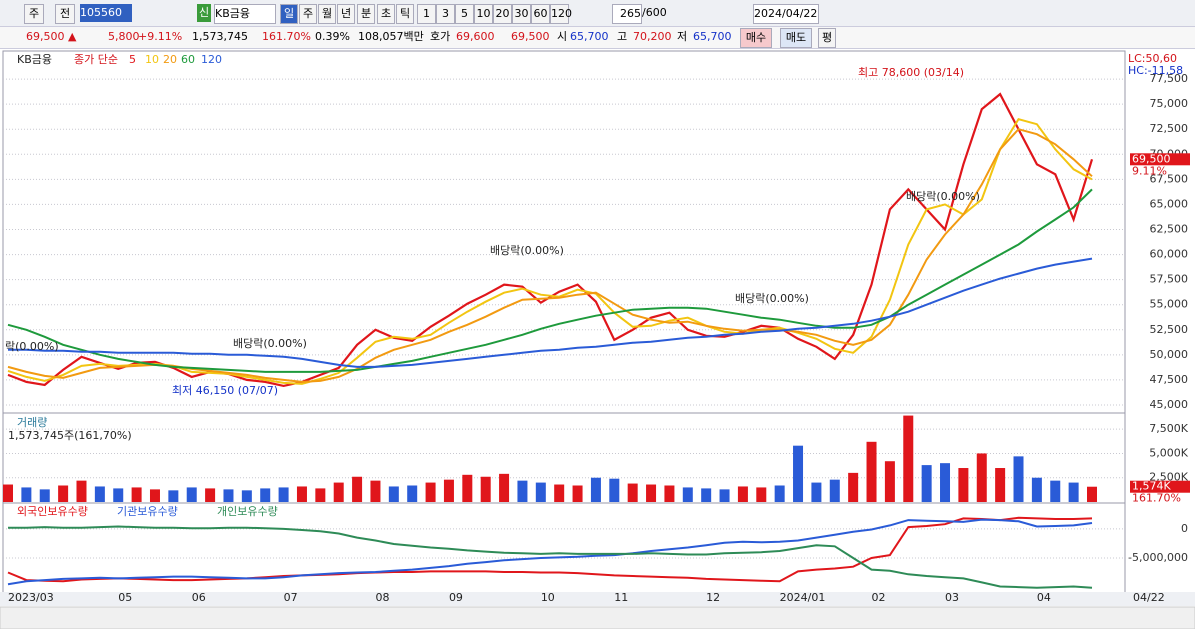 The image size is (1195, 629). I want to click on period-type: 주, so click(34, 14).